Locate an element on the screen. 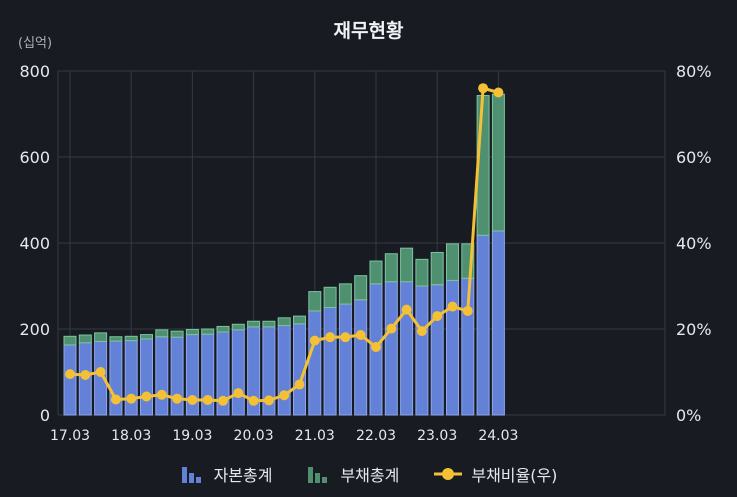  legend-label-ratio: 부채비율(우) is located at coordinates (514, 475).